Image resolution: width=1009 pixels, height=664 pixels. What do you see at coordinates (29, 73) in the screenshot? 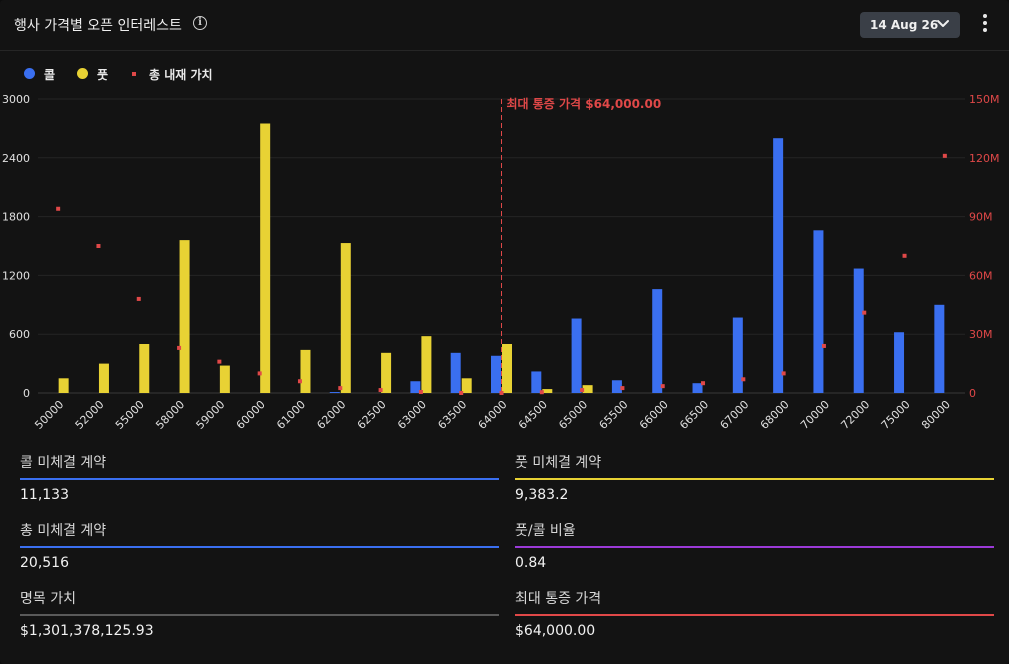
I see `calls-legend-dot-icon` at bounding box center [29, 73].